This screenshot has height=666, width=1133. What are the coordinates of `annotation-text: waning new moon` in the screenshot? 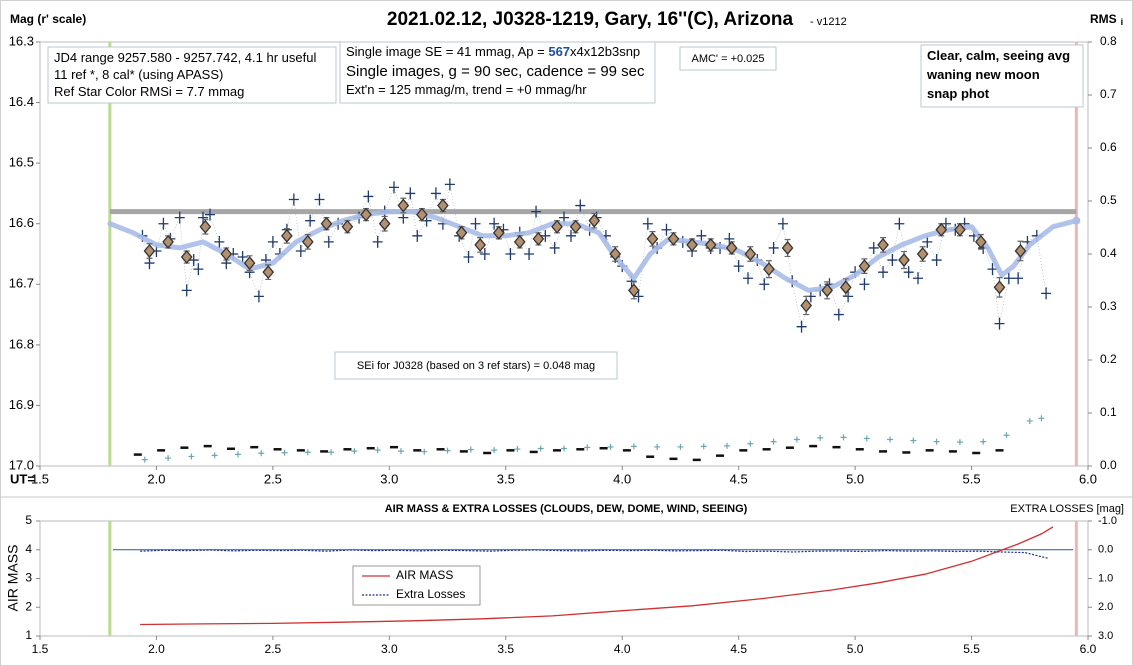 It's located at (983, 74).